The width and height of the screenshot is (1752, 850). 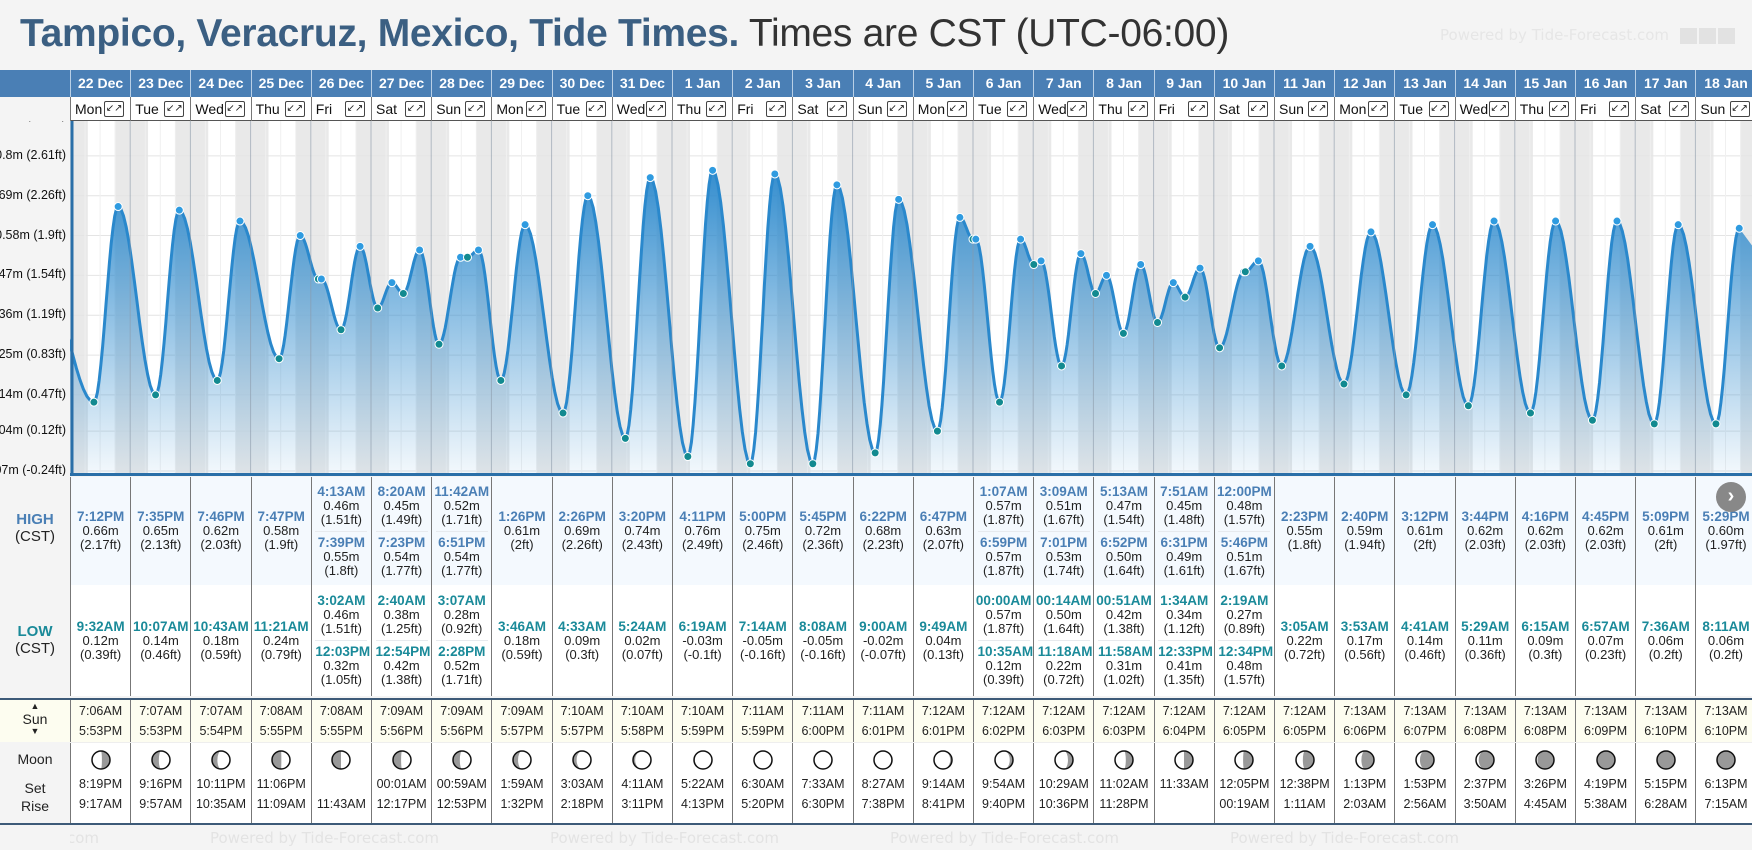 What do you see at coordinates (823, 784) in the screenshot?
I see `moonset-time: 7:33AM` at bounding box center [823, 784].